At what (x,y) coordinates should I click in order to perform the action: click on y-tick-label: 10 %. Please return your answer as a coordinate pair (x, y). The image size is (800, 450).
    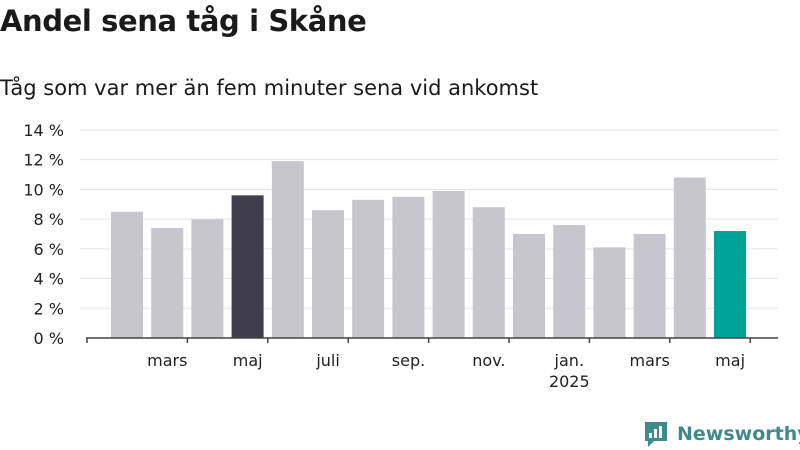
    Looking at the image, I should click on (43, 189).